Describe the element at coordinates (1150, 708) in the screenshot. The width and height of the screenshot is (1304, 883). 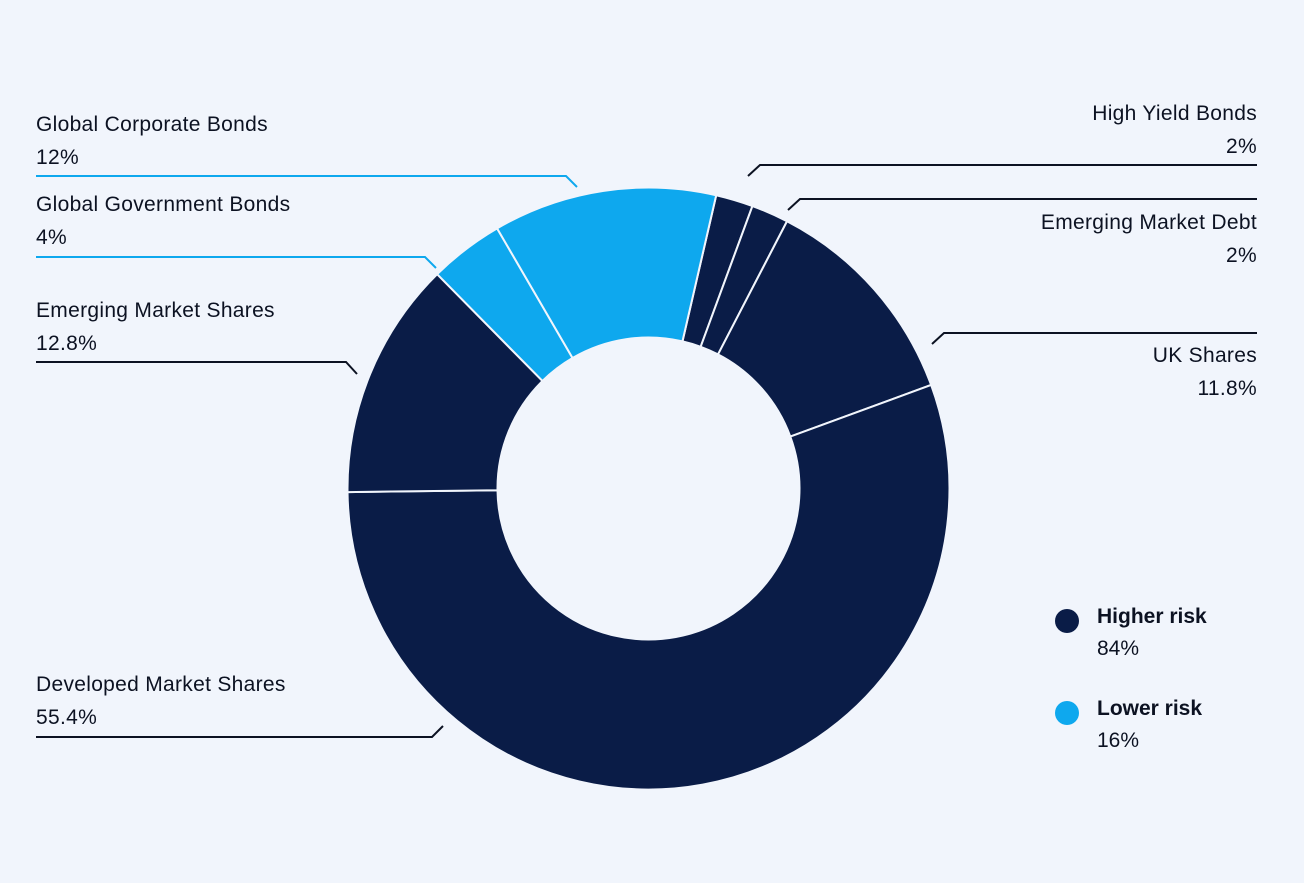
I see `legend-label: Lower risk` at that location.